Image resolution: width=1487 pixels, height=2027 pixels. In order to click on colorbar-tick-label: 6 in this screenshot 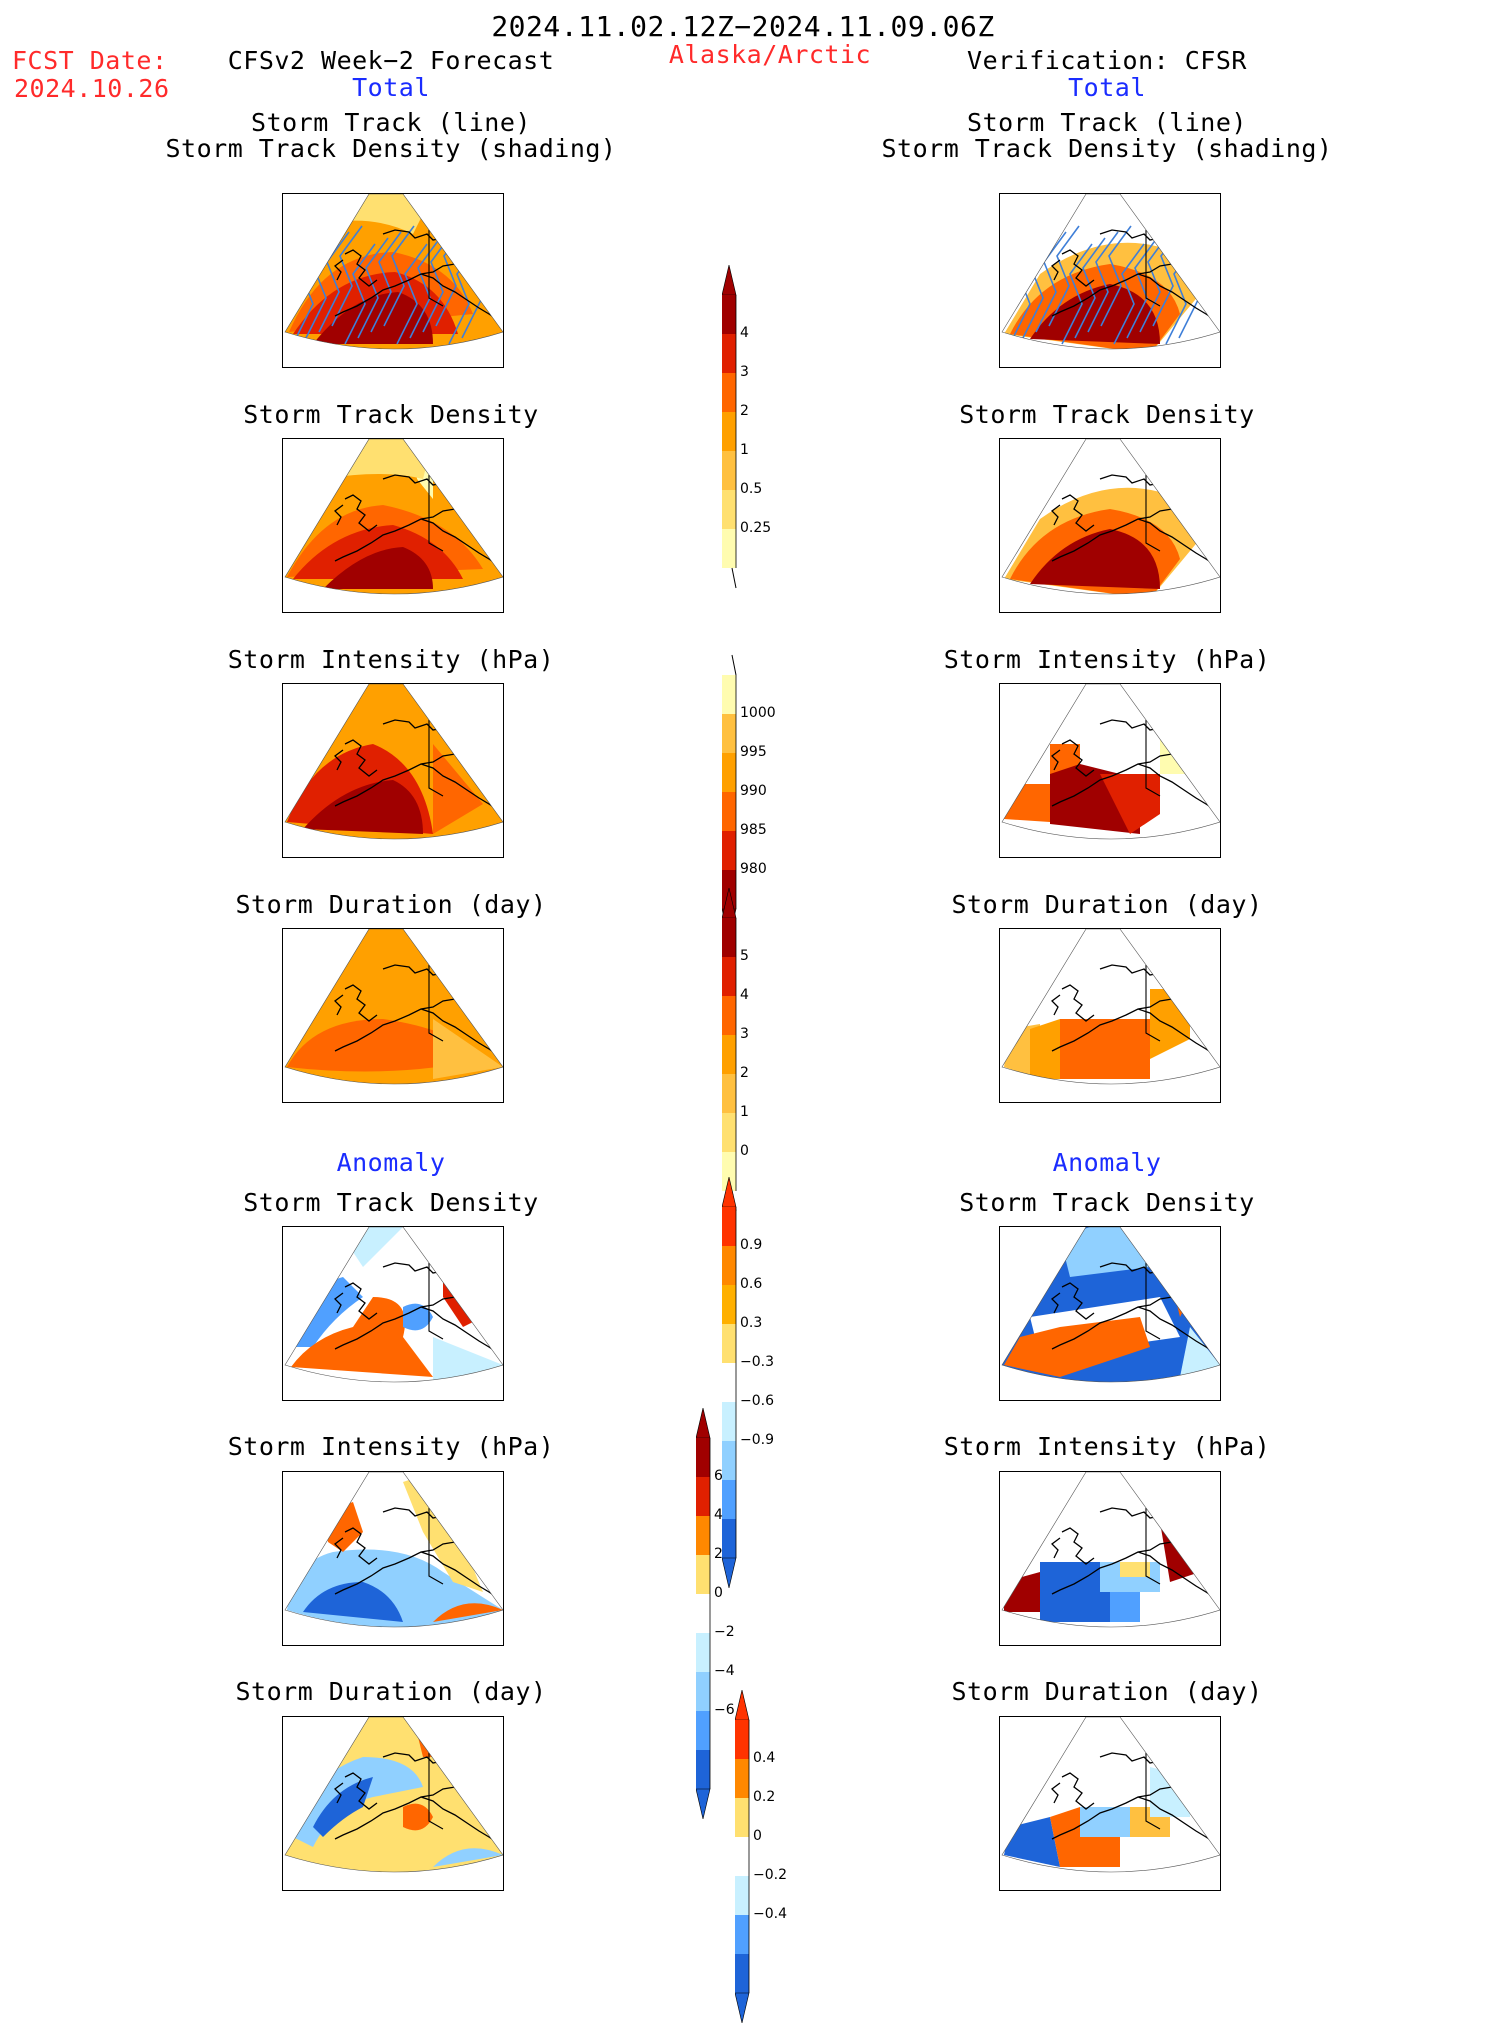, I will do `click(718, 1476)`.